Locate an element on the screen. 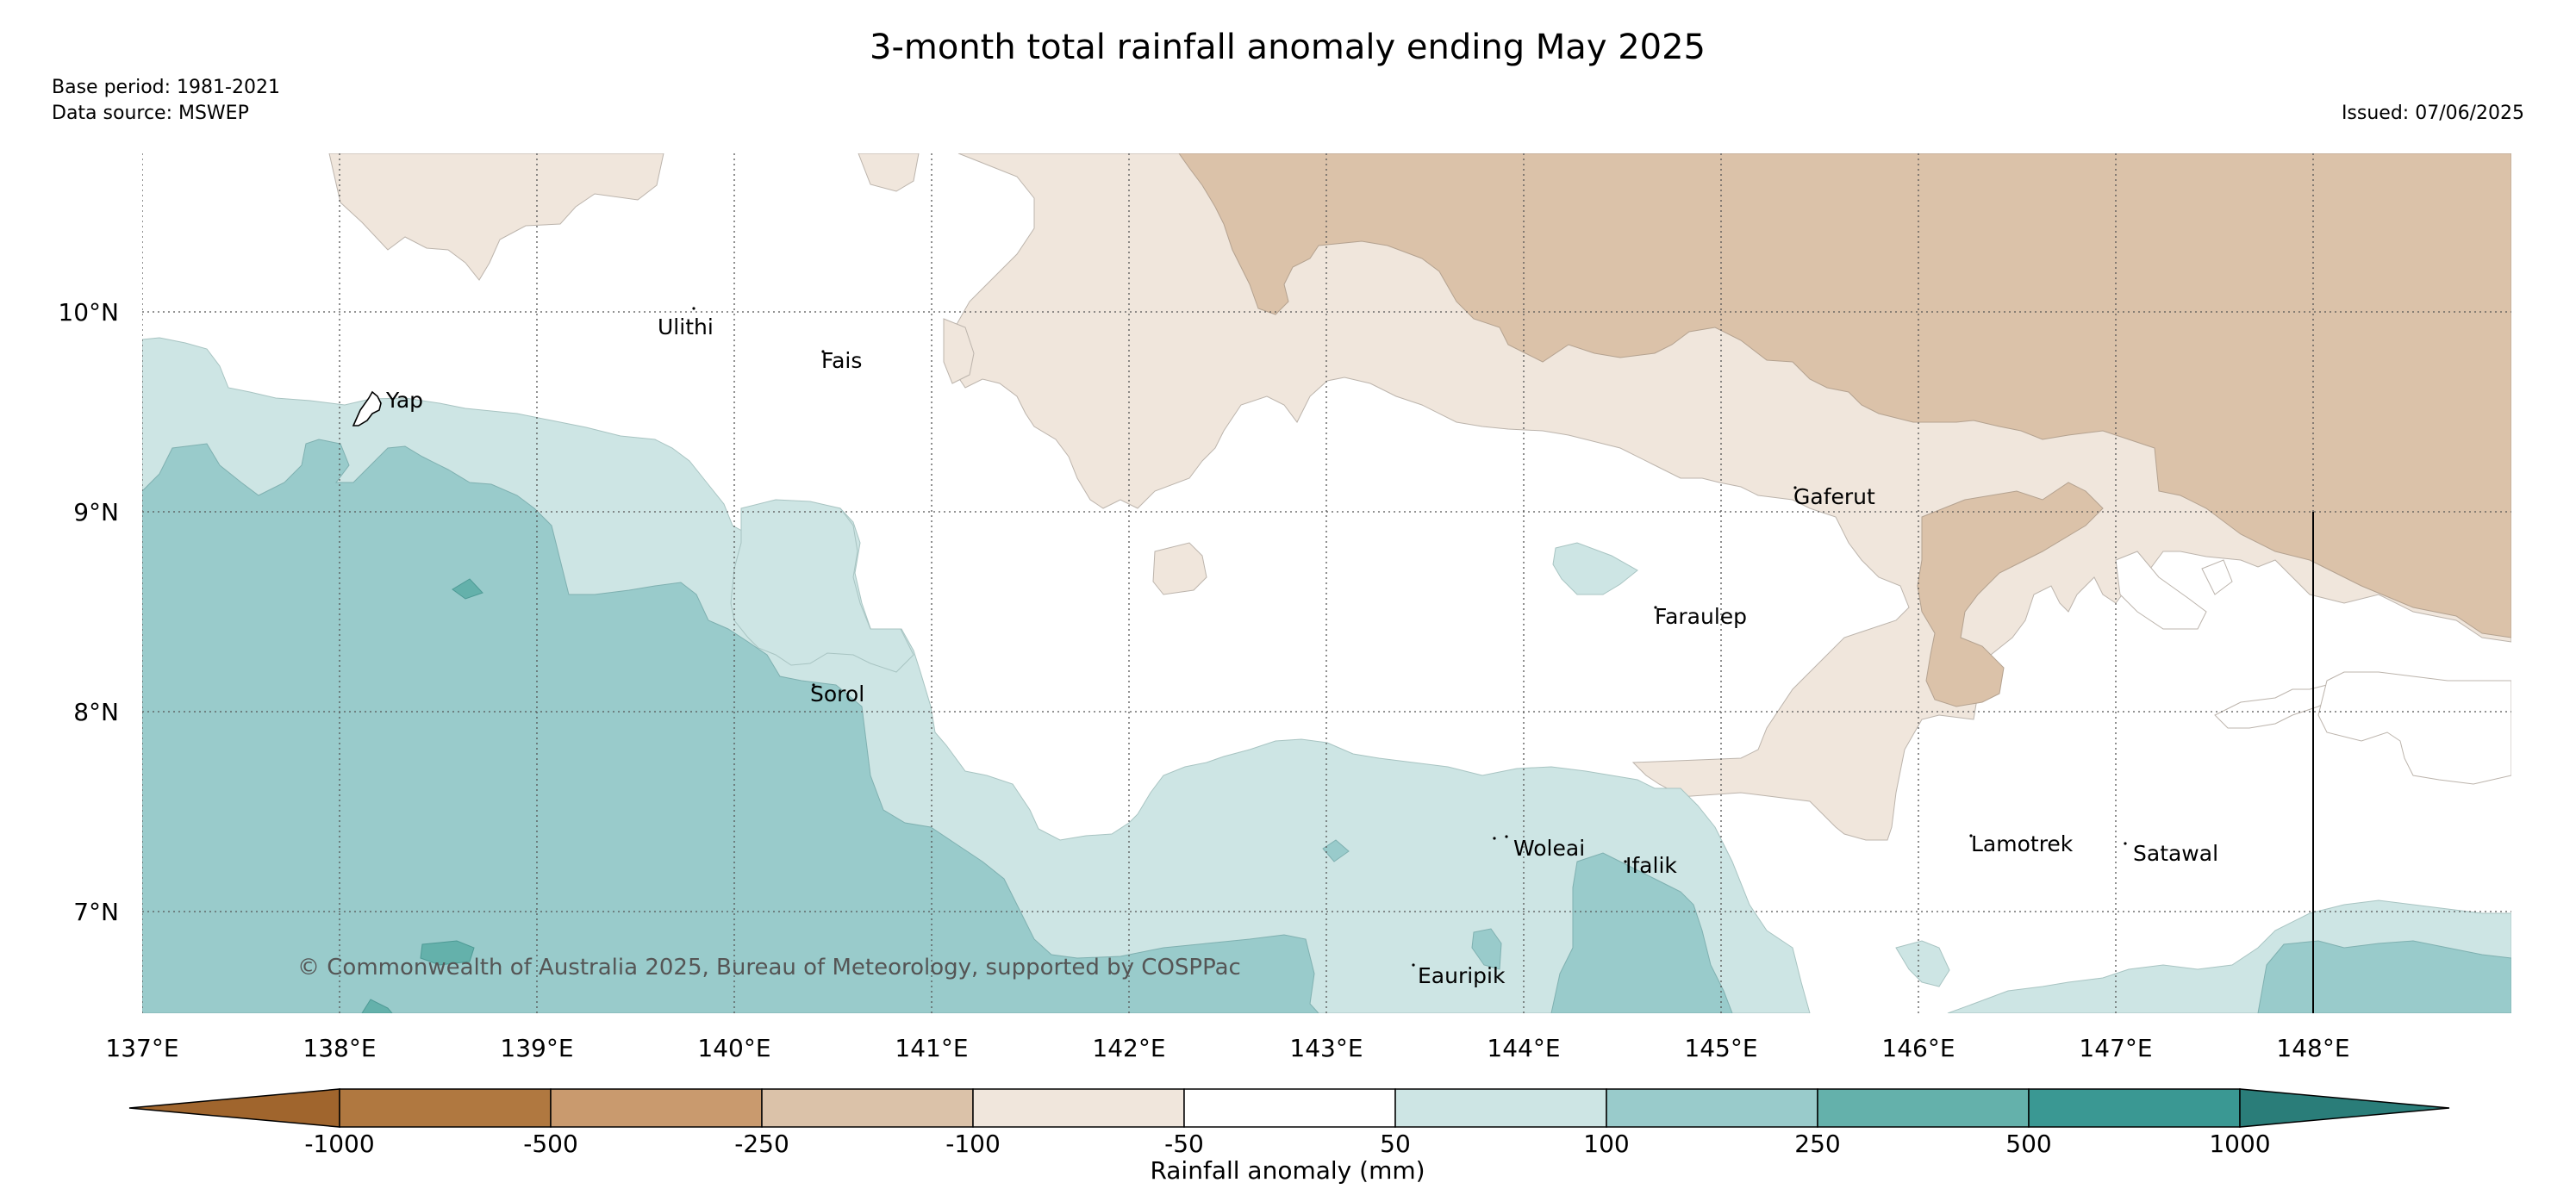  island-dot-ifalik is located at coordinates (1625, 862).